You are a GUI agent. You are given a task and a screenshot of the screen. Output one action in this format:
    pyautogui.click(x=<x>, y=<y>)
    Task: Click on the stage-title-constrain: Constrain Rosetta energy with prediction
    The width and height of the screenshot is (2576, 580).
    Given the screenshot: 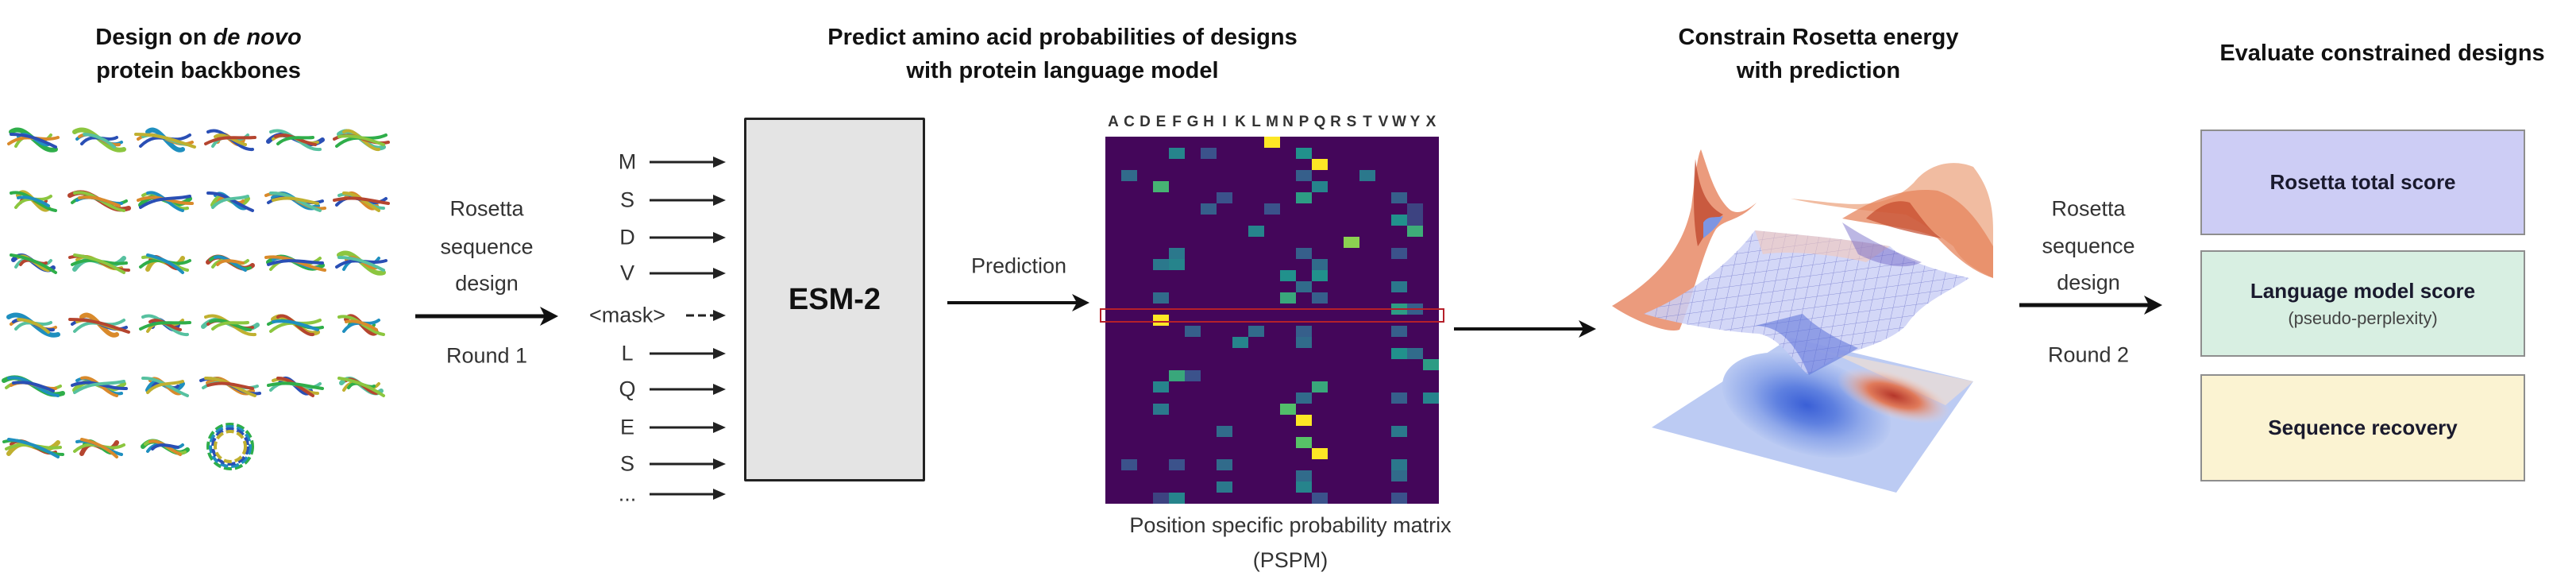 What is the action you would take?
    pyautogui.click(x=1819, y=54)
    